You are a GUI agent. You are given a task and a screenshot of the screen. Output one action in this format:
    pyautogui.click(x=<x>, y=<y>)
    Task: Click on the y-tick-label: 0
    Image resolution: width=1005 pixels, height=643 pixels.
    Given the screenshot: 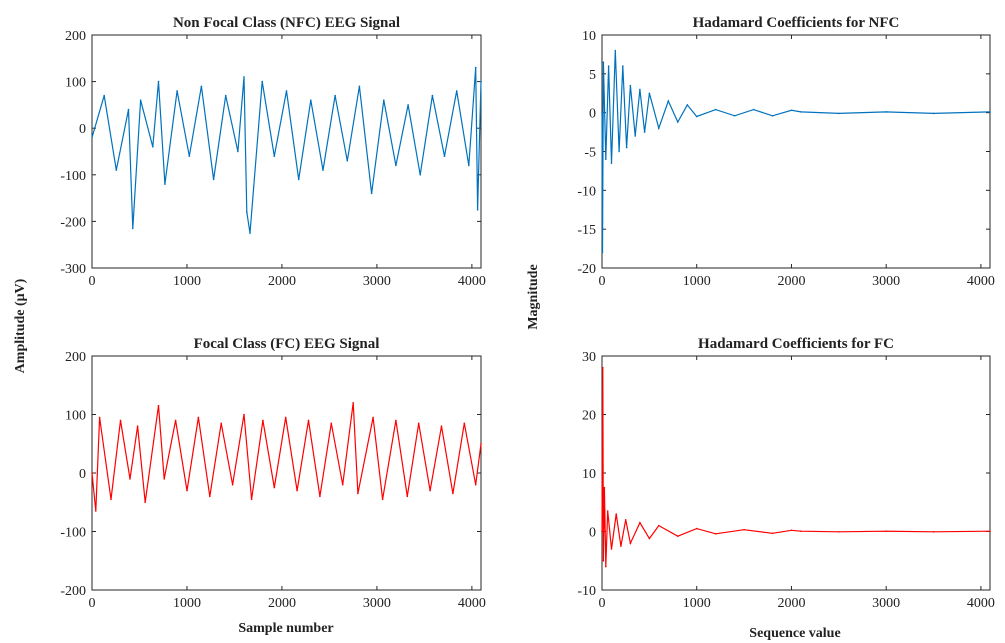 What is the action you would take?
    pyautogui.click(x=82, y=129)
    